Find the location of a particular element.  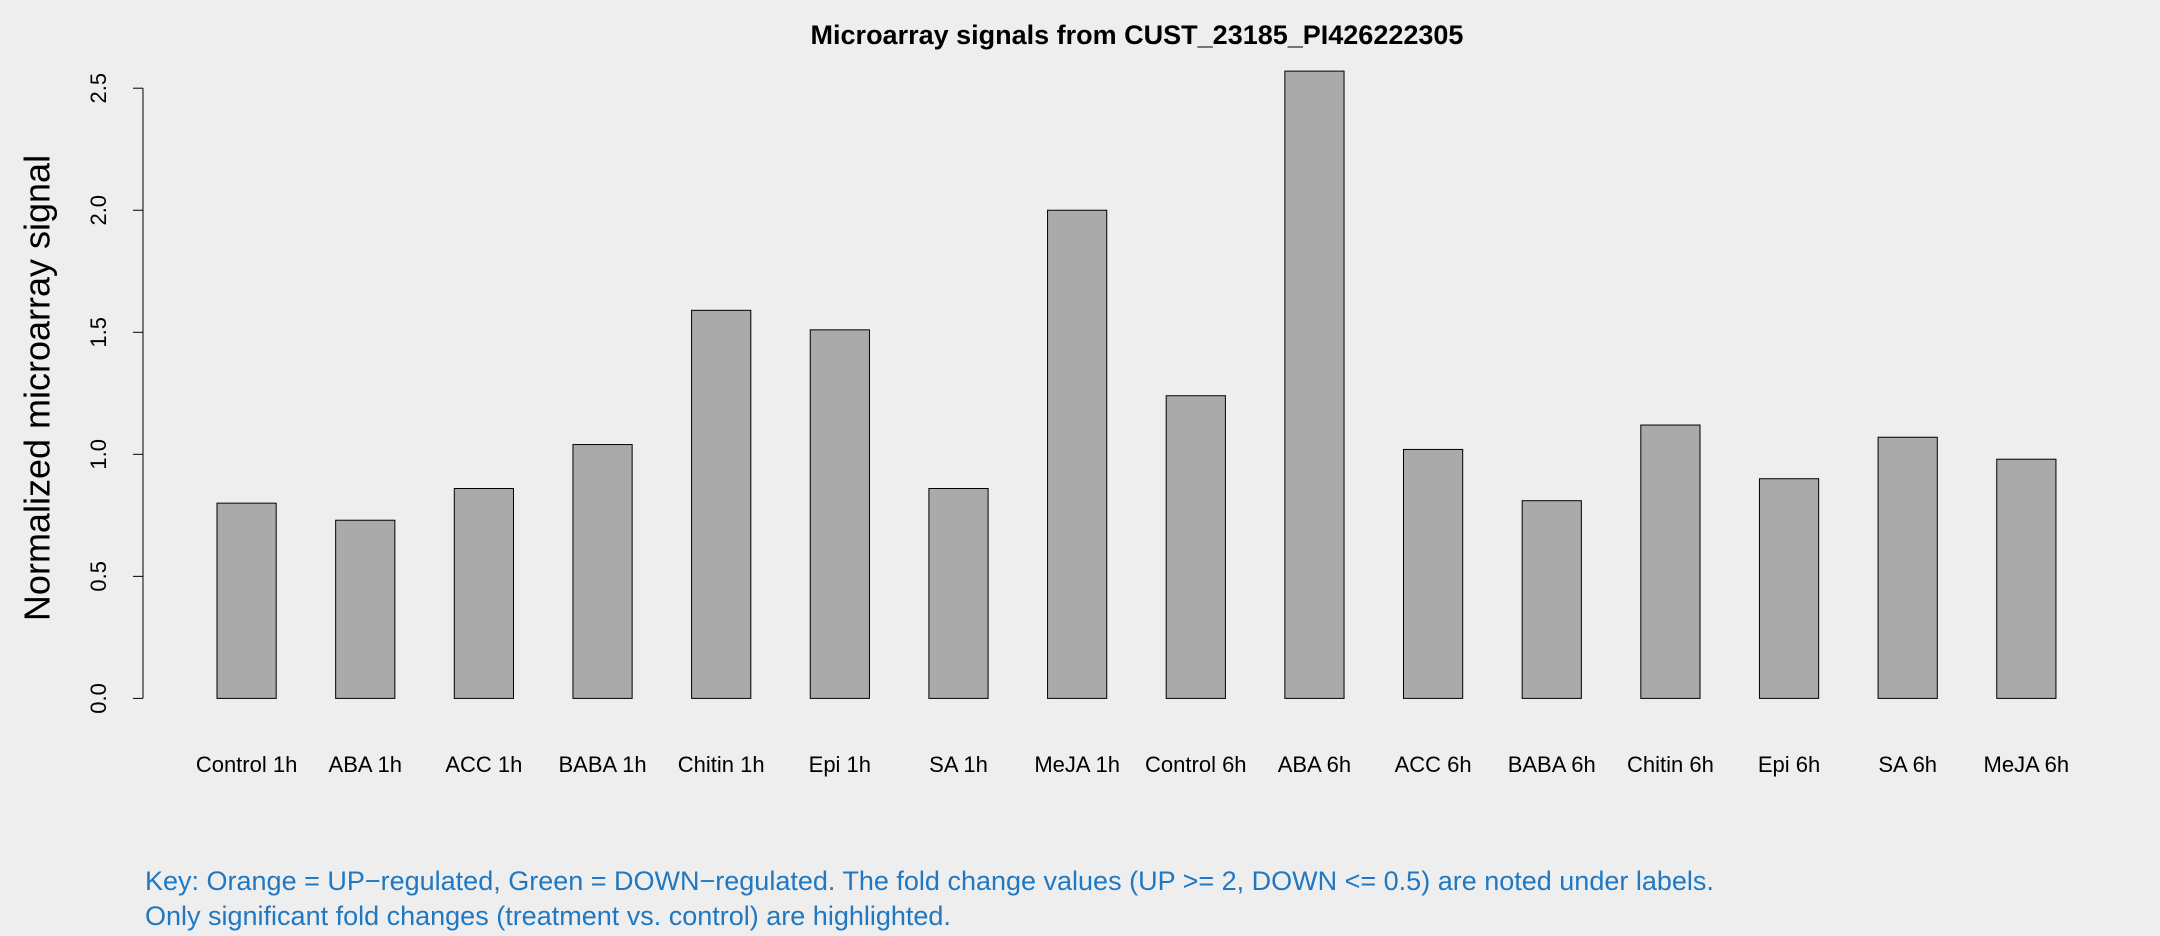

y-tick-label: 1.0 is located at coordinates (98, 454).